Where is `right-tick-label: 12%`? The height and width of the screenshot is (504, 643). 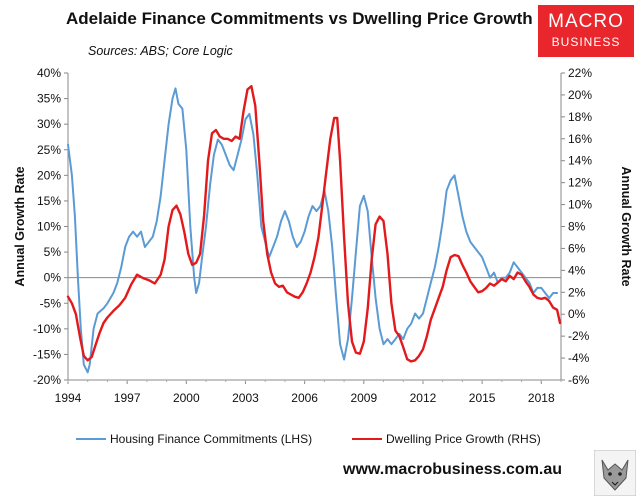 right-tick-label: 12% is located at coordinates (580, 183).